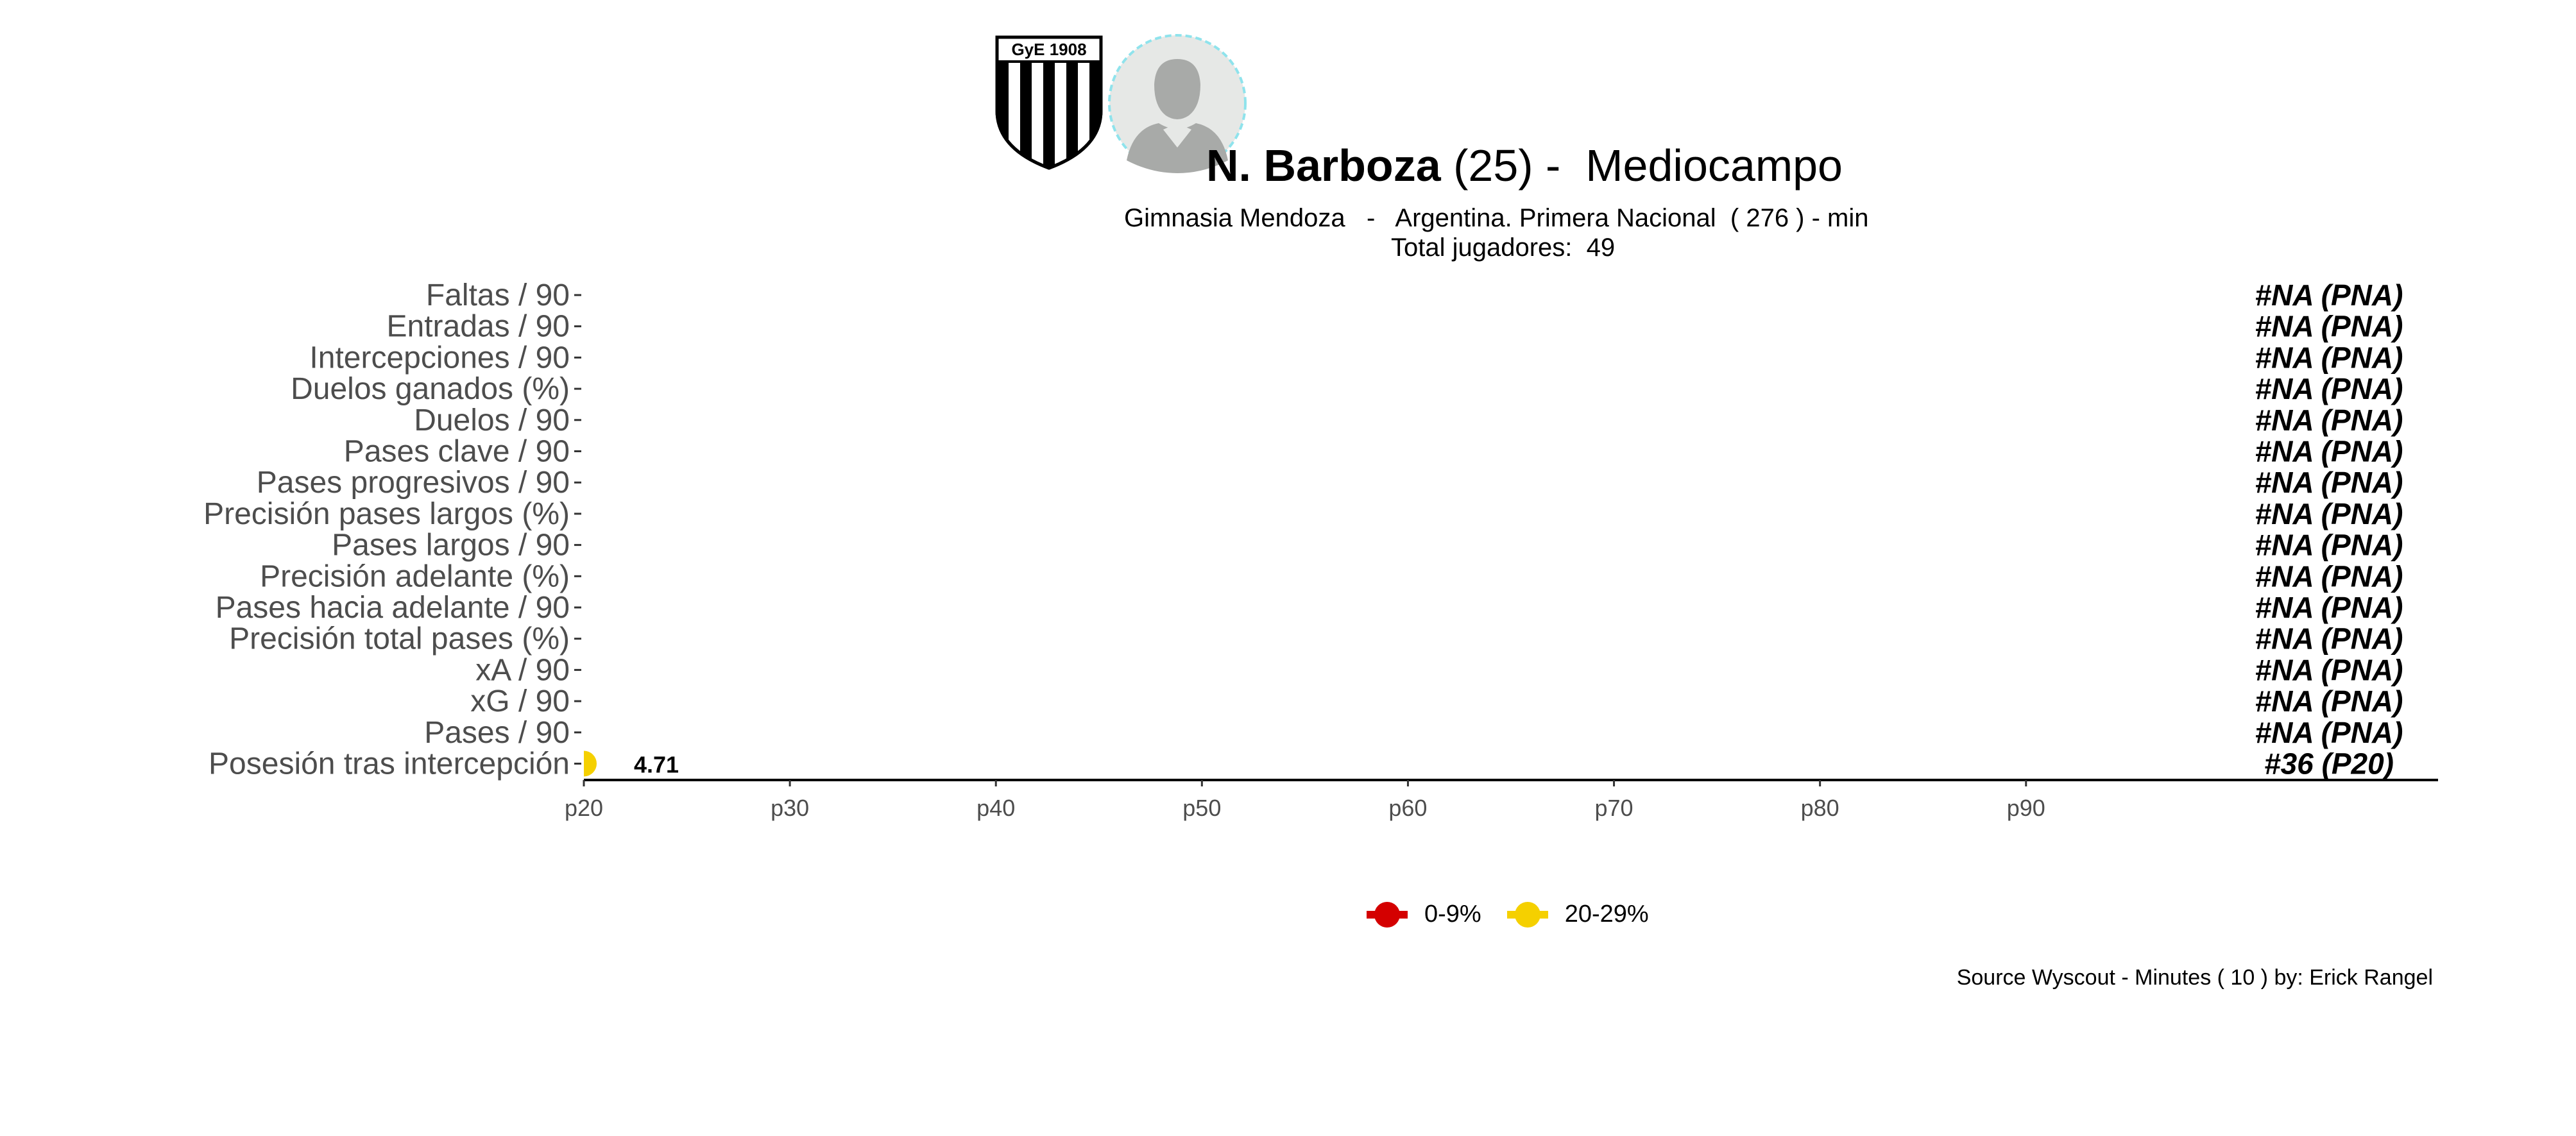 The width and height of the screenshot is (2576, 1136). Describe the element at coordinates (2329, 482) in the screenshot. I see `rank-label-6: #NA (PNA)` at that location.